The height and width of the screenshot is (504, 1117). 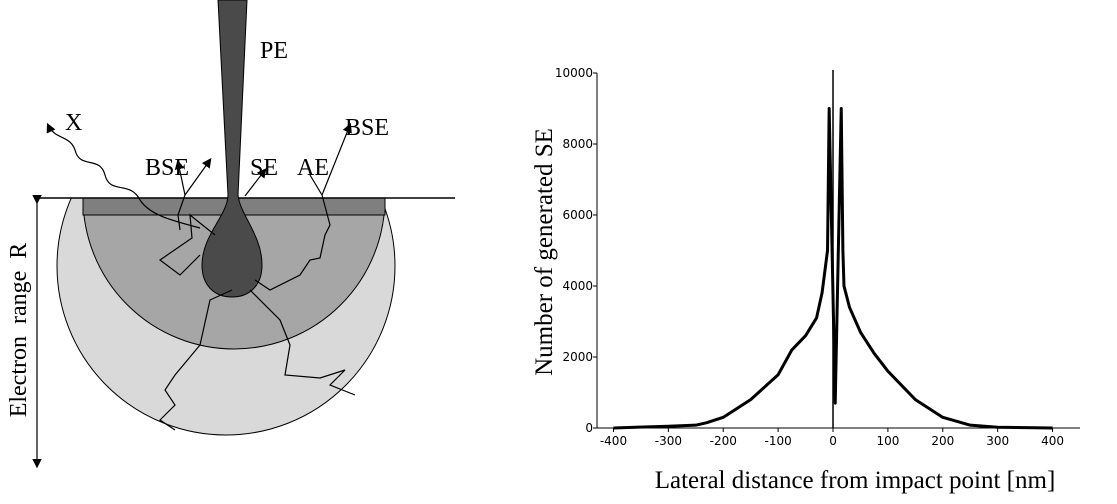 What do you see at coordinates (577, 357) in the screenshot?
I see `y-tick-label: 2000` at bounding box center [577, 357].